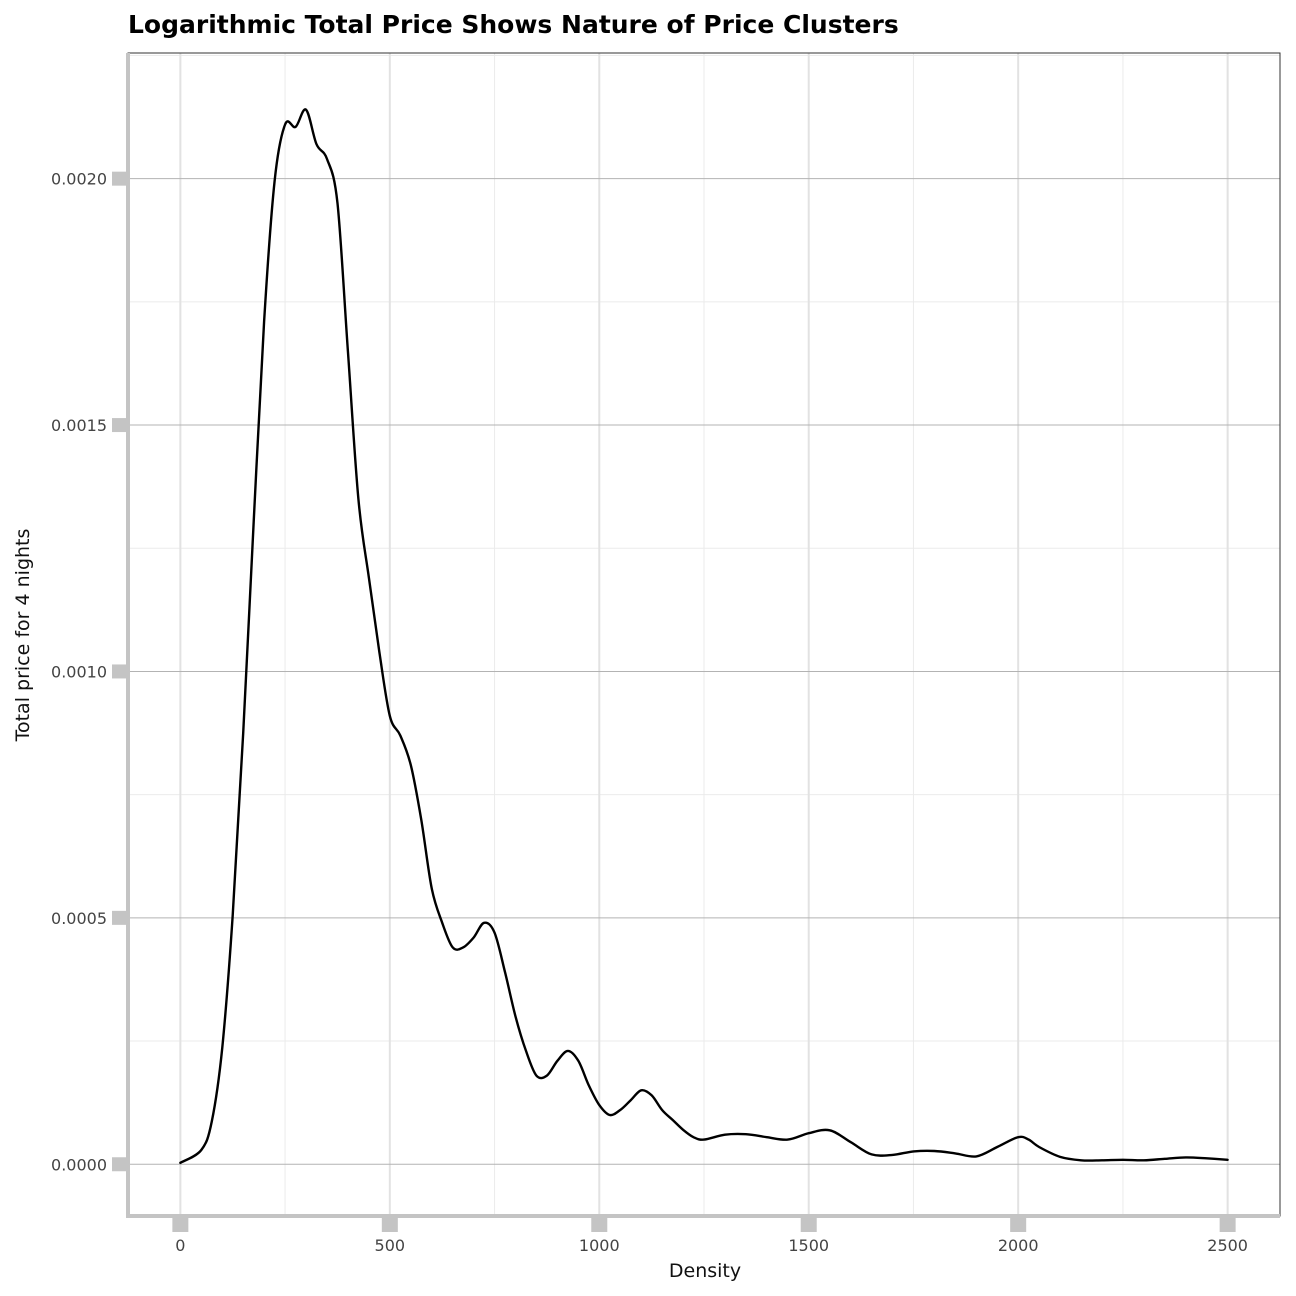  Describe the element at coordinates (79, 1164) in the screenshot. I see `y-tick-label: 0.0000` at that location.